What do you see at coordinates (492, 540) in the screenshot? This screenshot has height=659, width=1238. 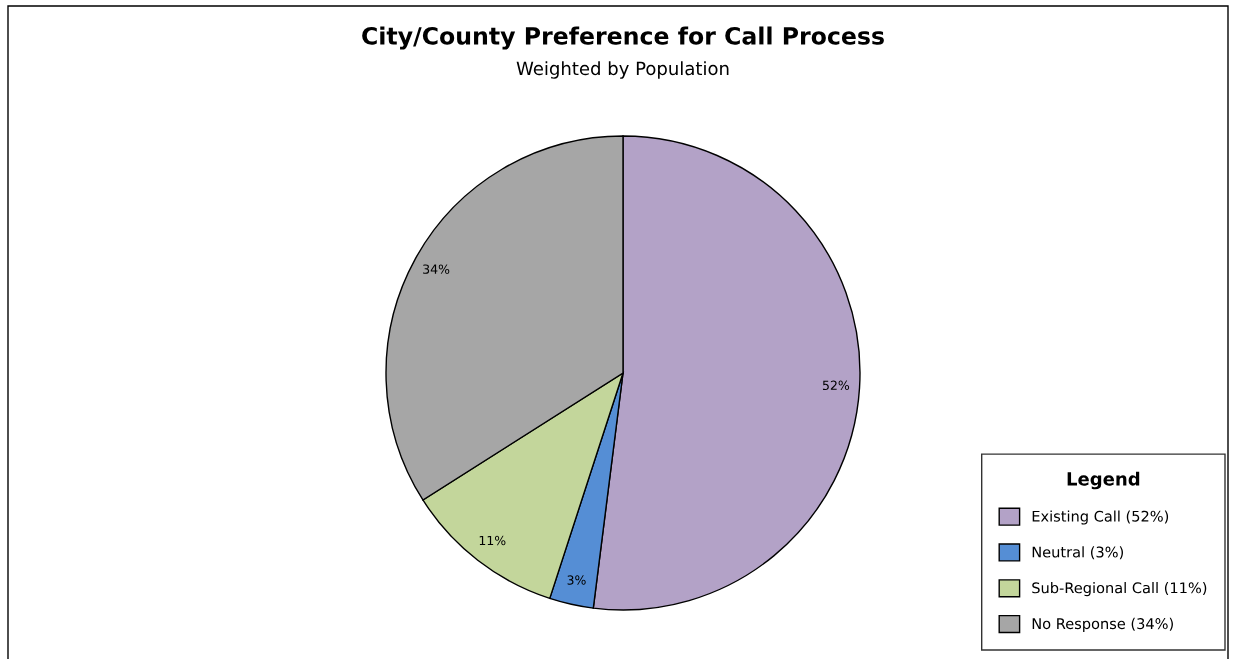 I see `data-label: 11%` at bounding box center [492, 540].